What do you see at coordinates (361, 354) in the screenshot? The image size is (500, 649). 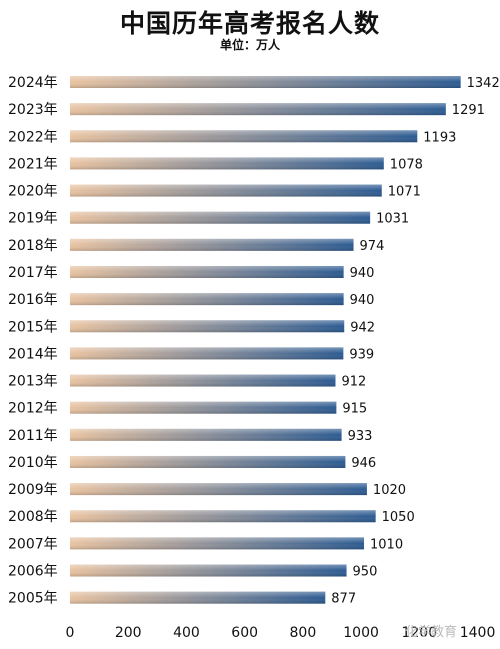 I see `value-label: 939` at bounding box center [361, 354].